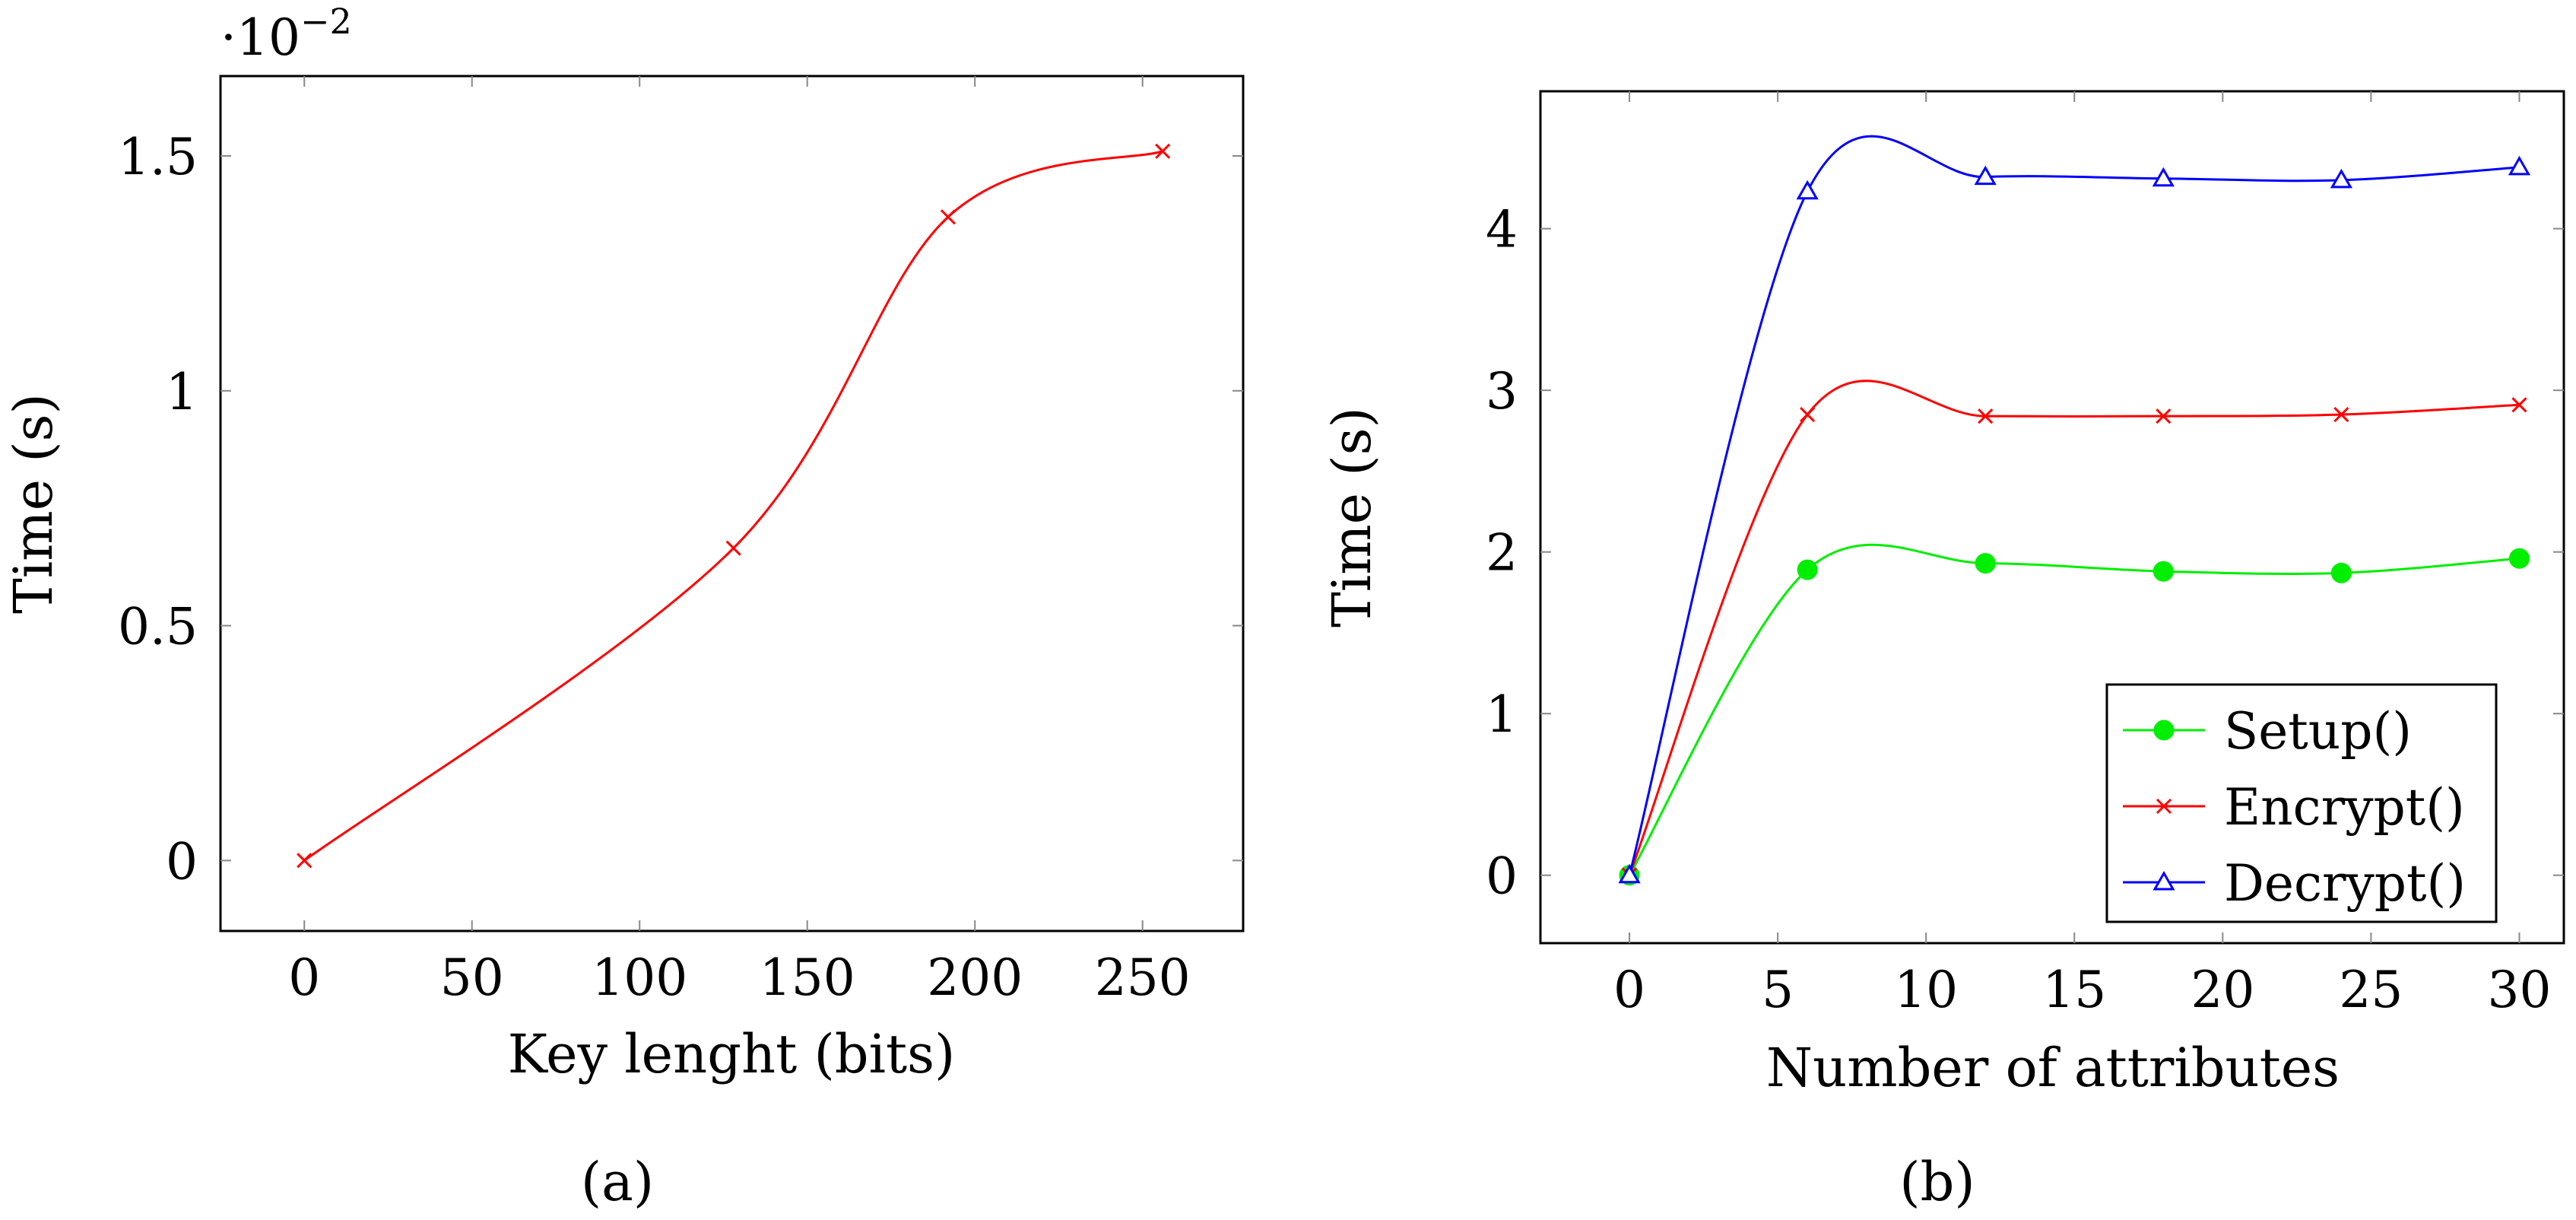 This screenshot has width=2576, height=1220. Describe the element at coordinates (640, 977) in the screenshot. I see `a-x-tick-label: 100` at that location.